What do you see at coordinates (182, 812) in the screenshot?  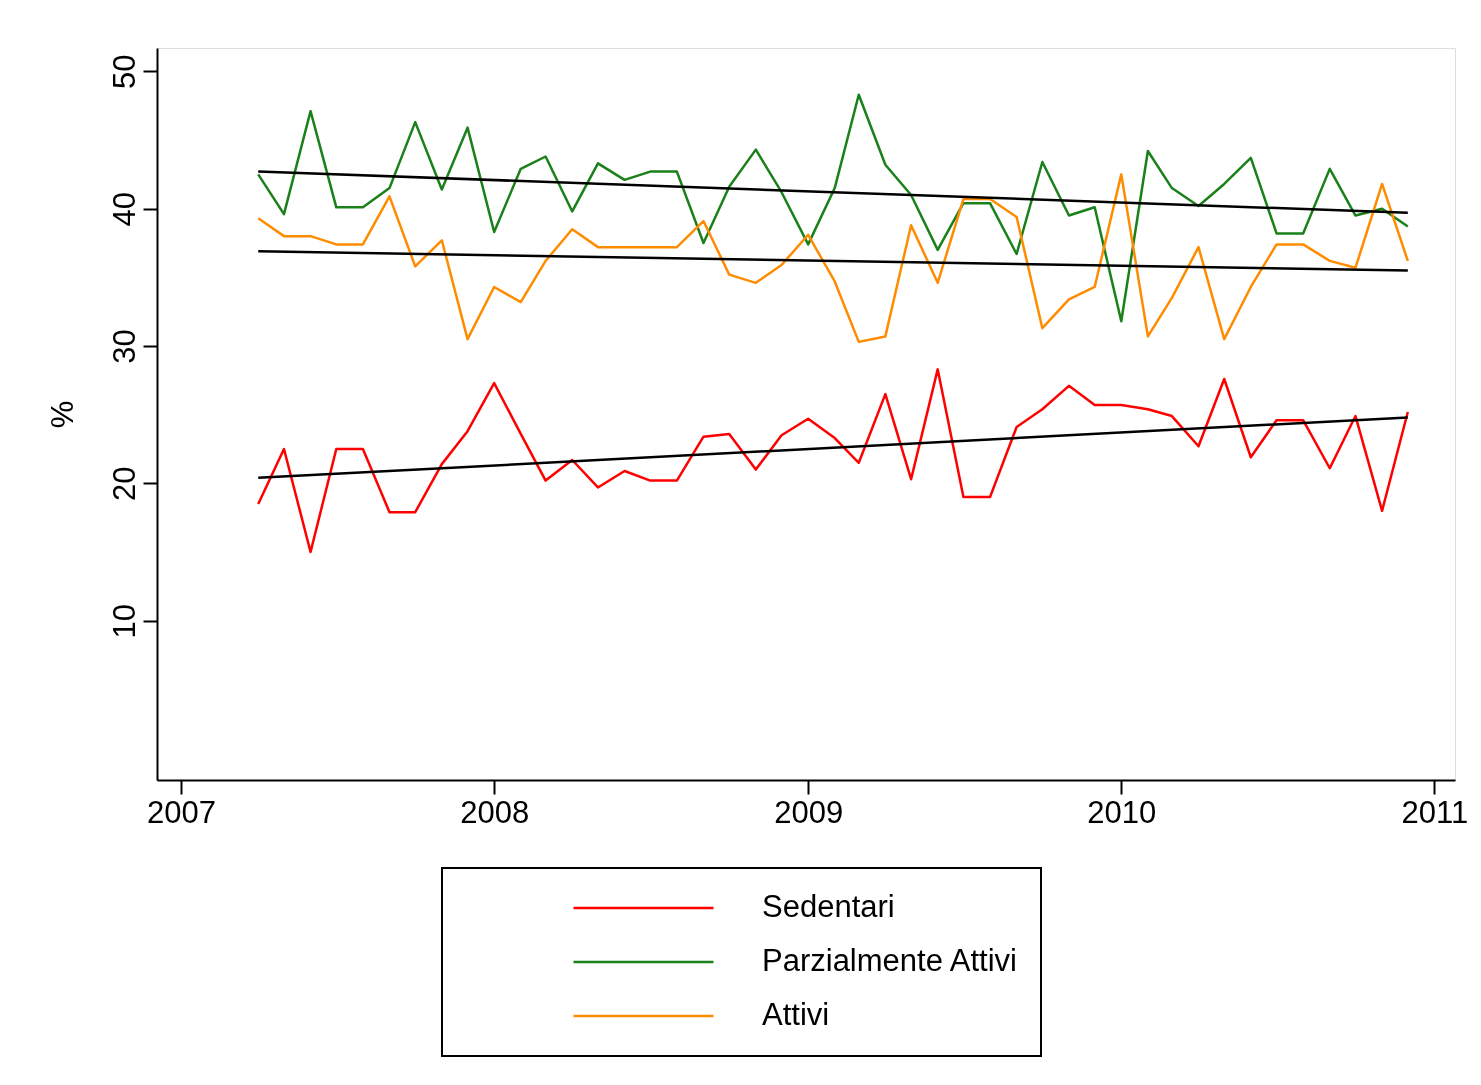 I see `x-tick-label: 2007` at bounding box center [182, 812].